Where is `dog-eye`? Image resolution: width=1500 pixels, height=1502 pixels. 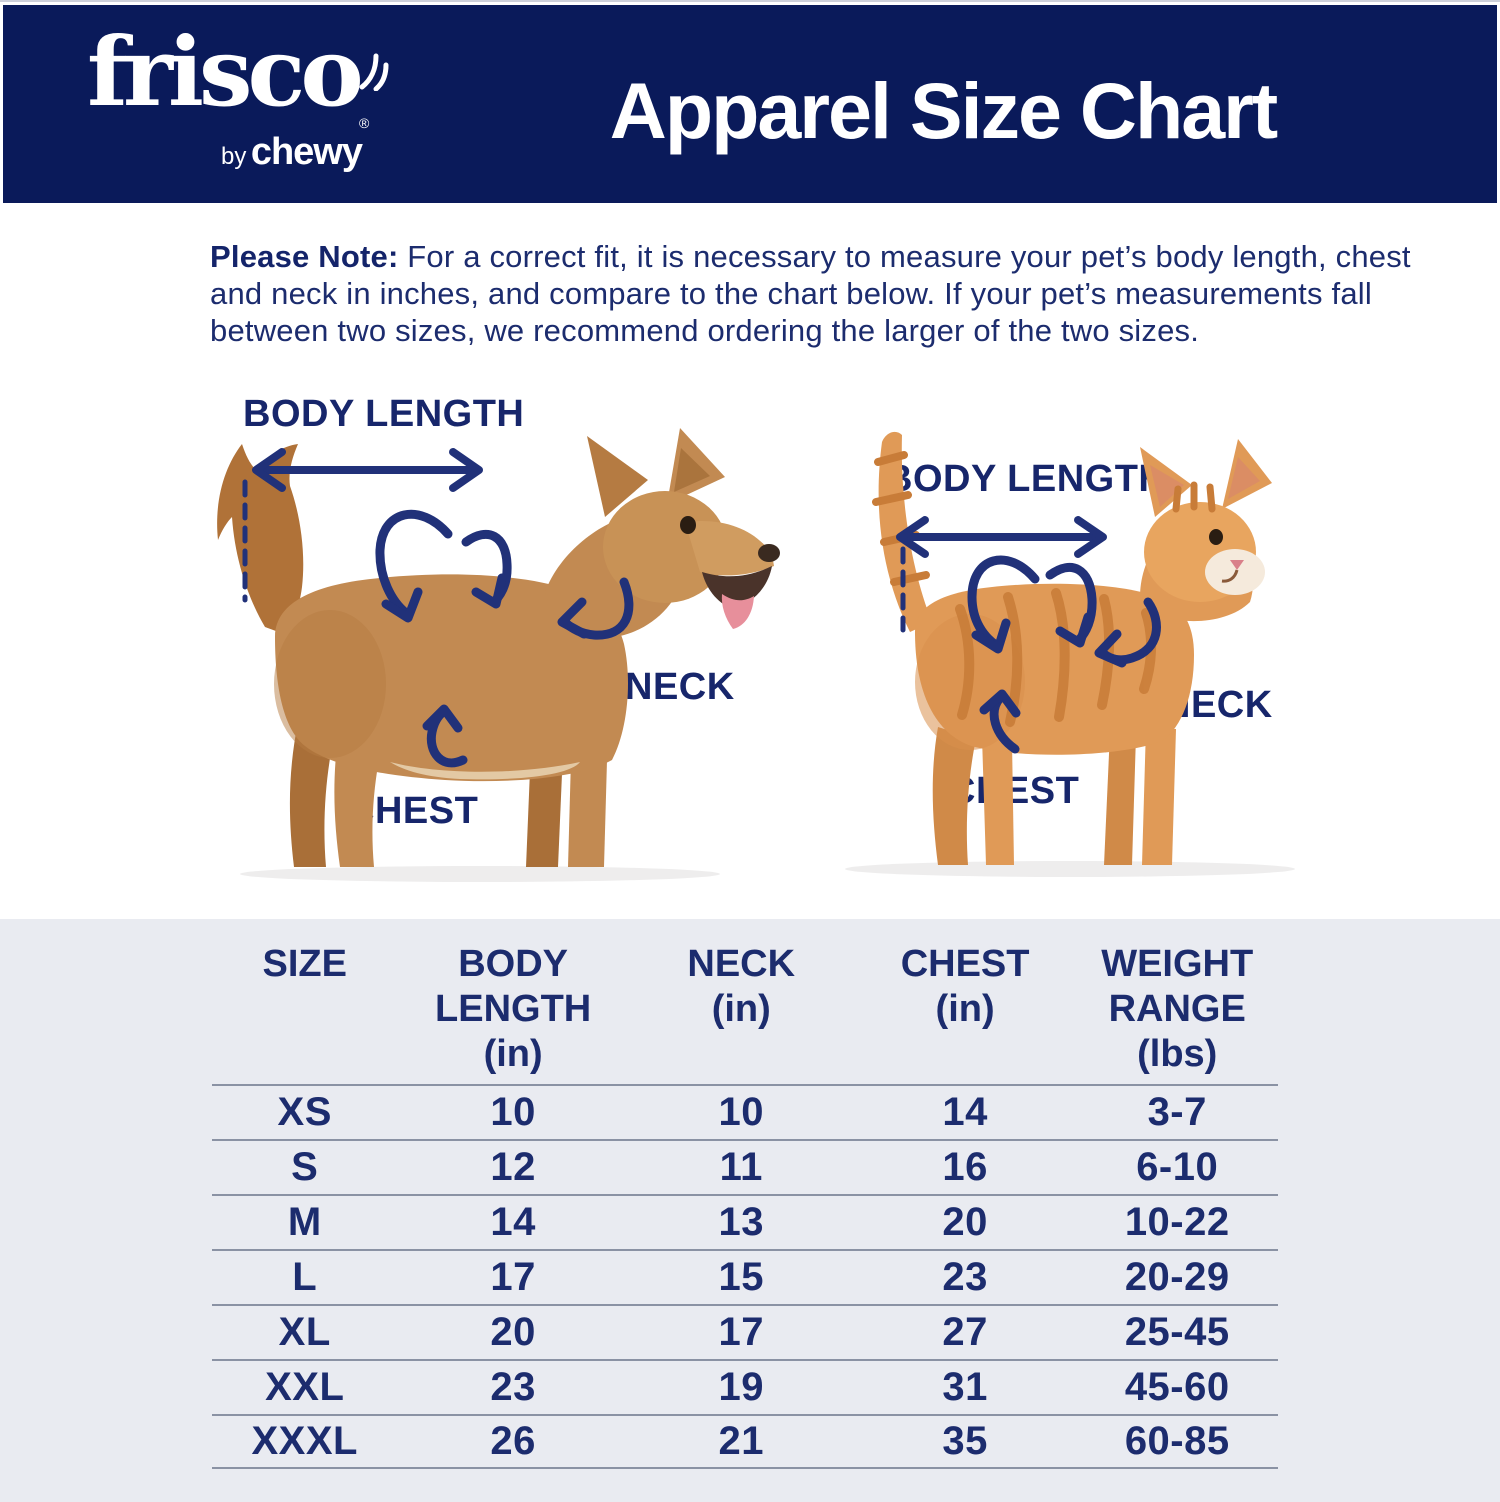 dog-eye is located at coordinates (688, 525).